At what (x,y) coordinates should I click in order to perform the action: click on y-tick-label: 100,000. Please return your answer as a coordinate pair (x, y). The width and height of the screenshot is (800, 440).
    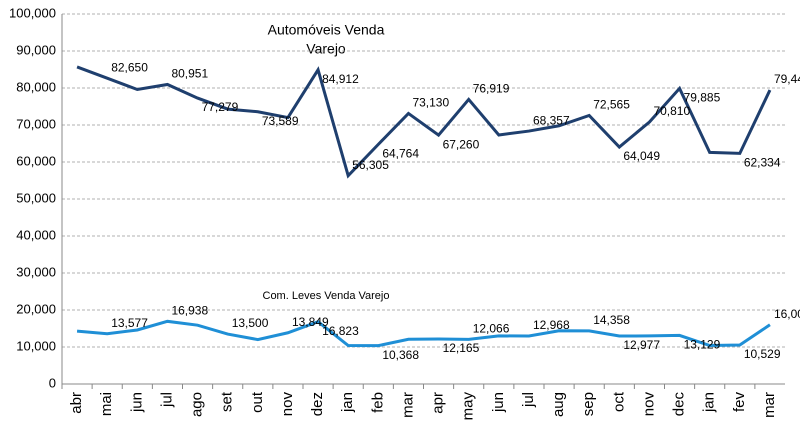
    Looking at the image, I should click on (32, 12).